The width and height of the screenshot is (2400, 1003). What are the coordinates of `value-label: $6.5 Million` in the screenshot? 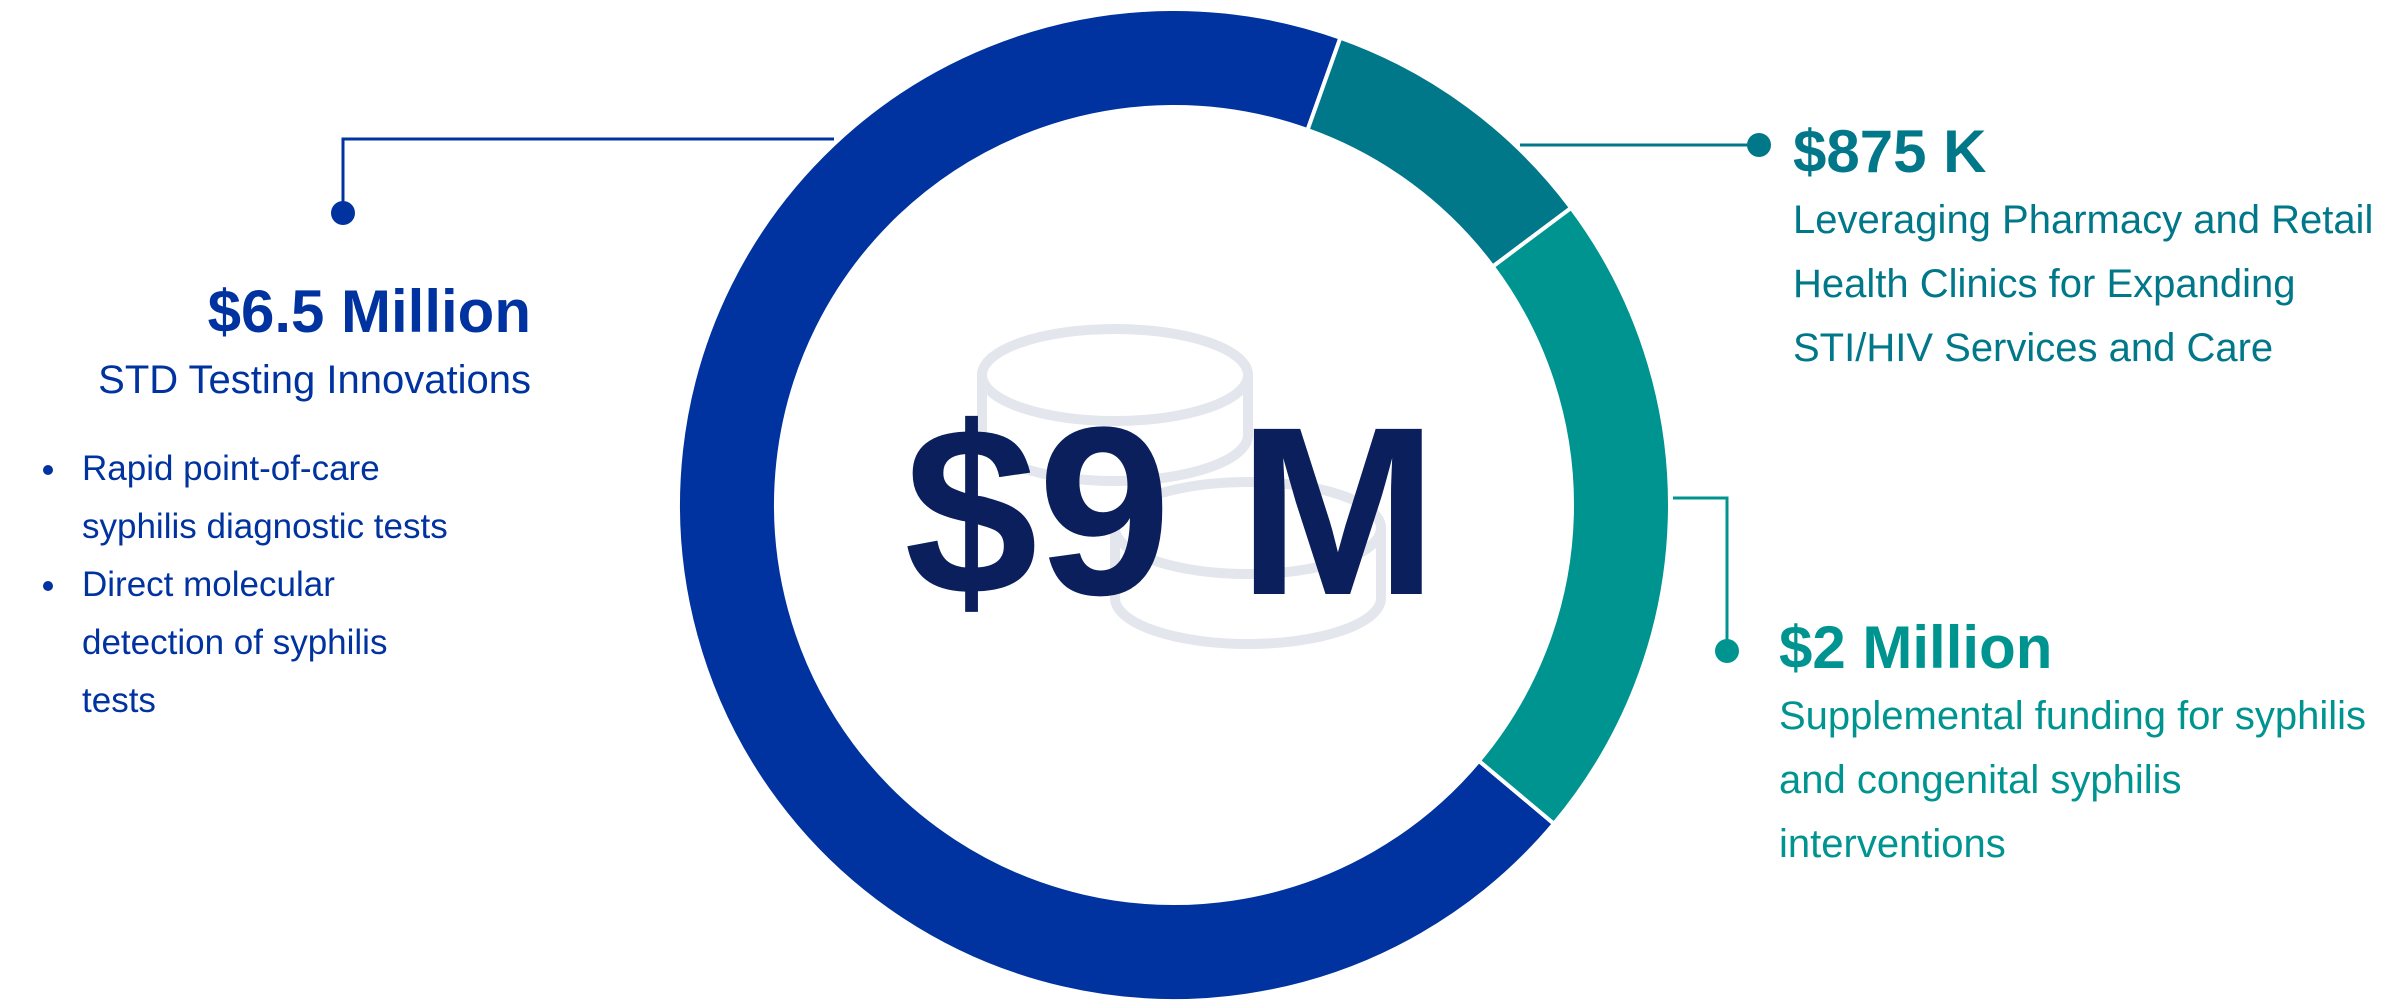 It's located at (369, 311).